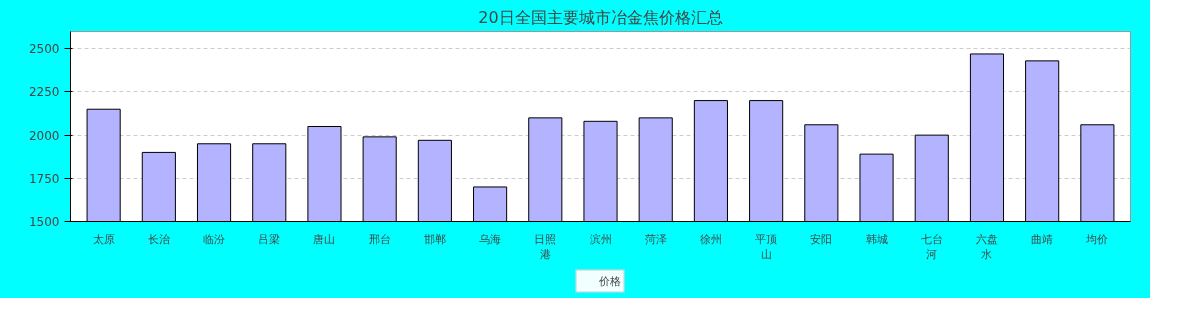 This screenshot has height=336, width=1189. Describe the element at coordinates (44, 135) in the screenshot. I see `y-tick-label: 2000` at that location.